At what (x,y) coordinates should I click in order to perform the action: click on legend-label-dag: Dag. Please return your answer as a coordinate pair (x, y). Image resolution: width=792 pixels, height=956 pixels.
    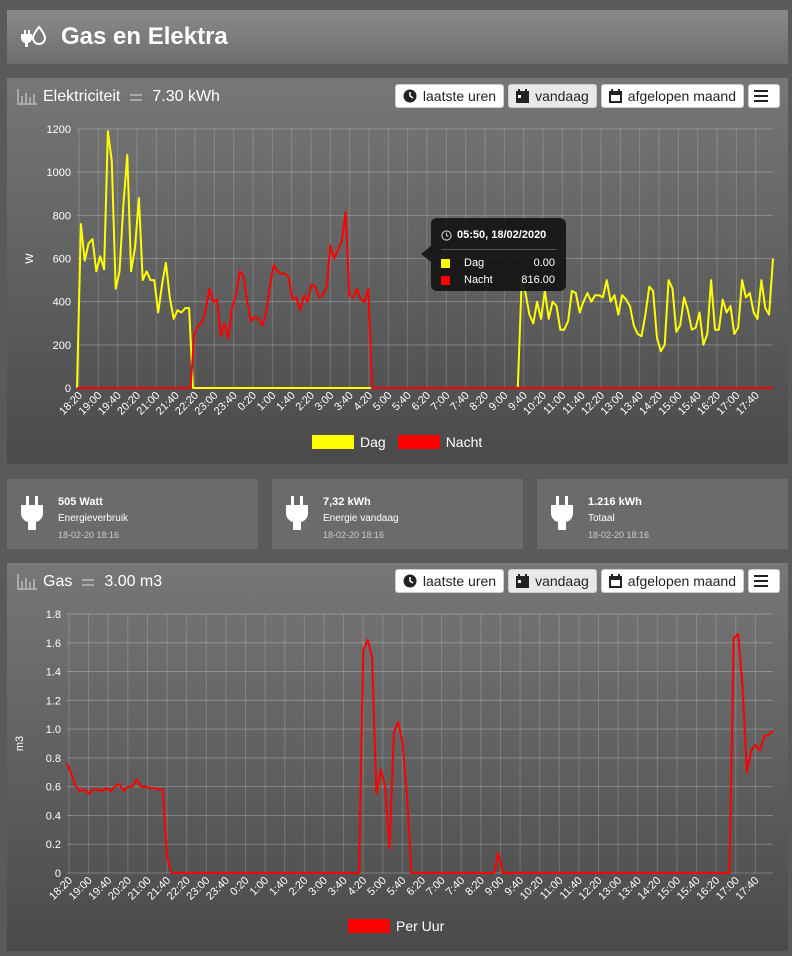
    Looking at the image, I should click on (373, 442).